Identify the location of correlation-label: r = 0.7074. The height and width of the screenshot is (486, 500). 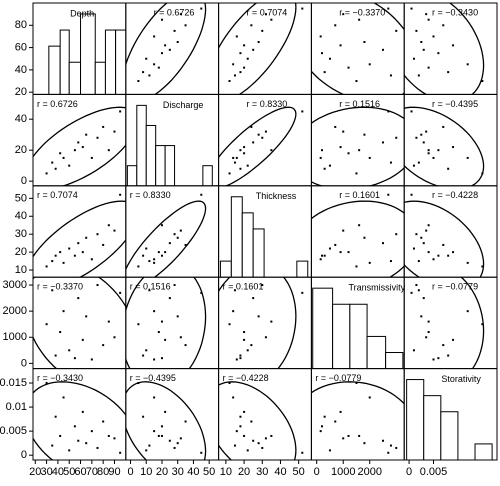
(266, 12).